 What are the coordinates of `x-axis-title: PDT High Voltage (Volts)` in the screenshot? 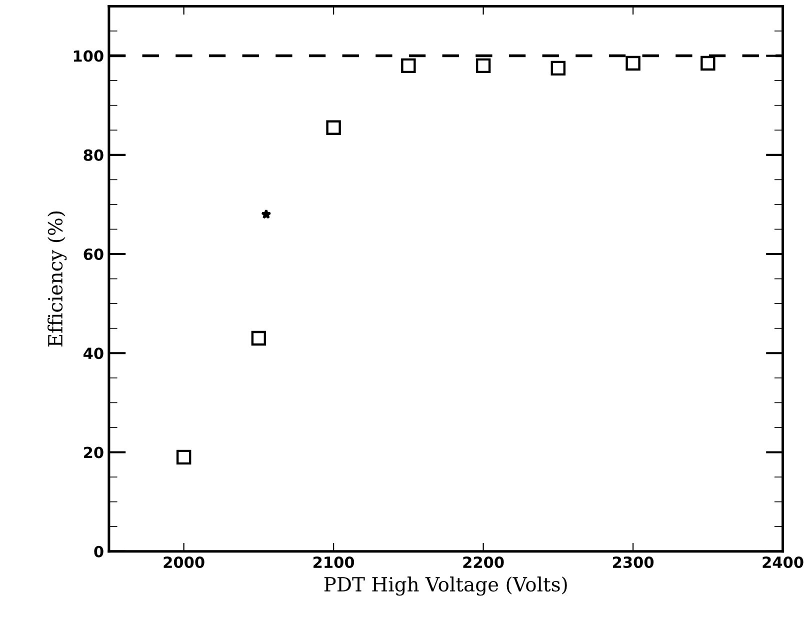 It's located at (445, 586).